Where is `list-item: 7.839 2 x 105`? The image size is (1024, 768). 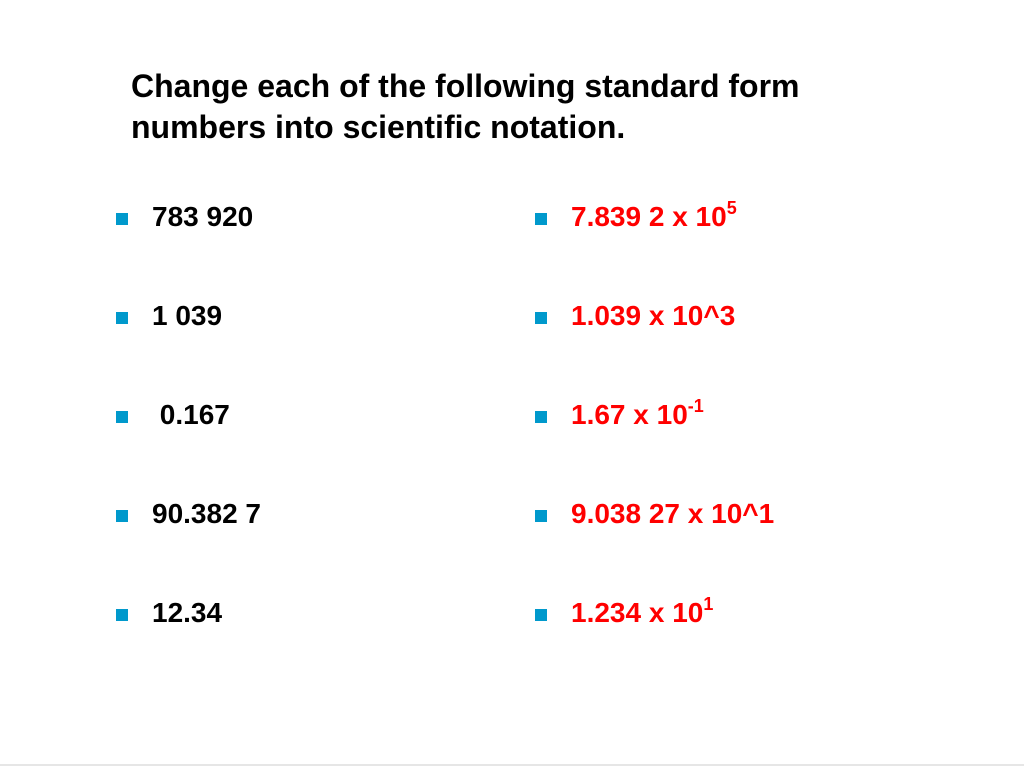 list-item: 7.839 2 x 105 is located at coordinates (770, 245).